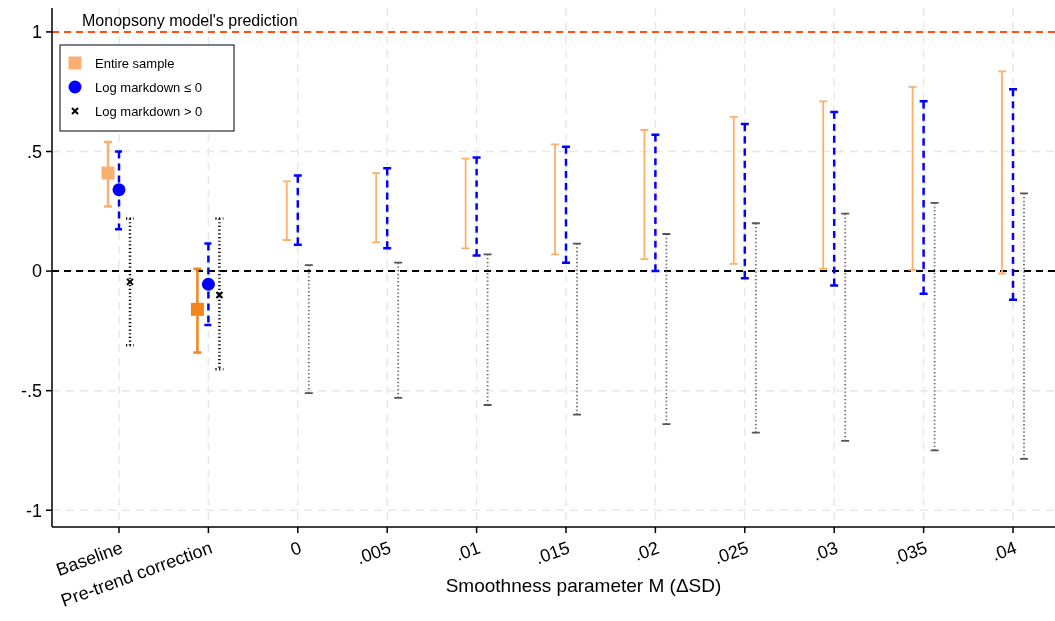  What do you see at coordinates (373, 553) in the screenshot?
I see `x-tick-label: .005` at bounding box center [373, 553].